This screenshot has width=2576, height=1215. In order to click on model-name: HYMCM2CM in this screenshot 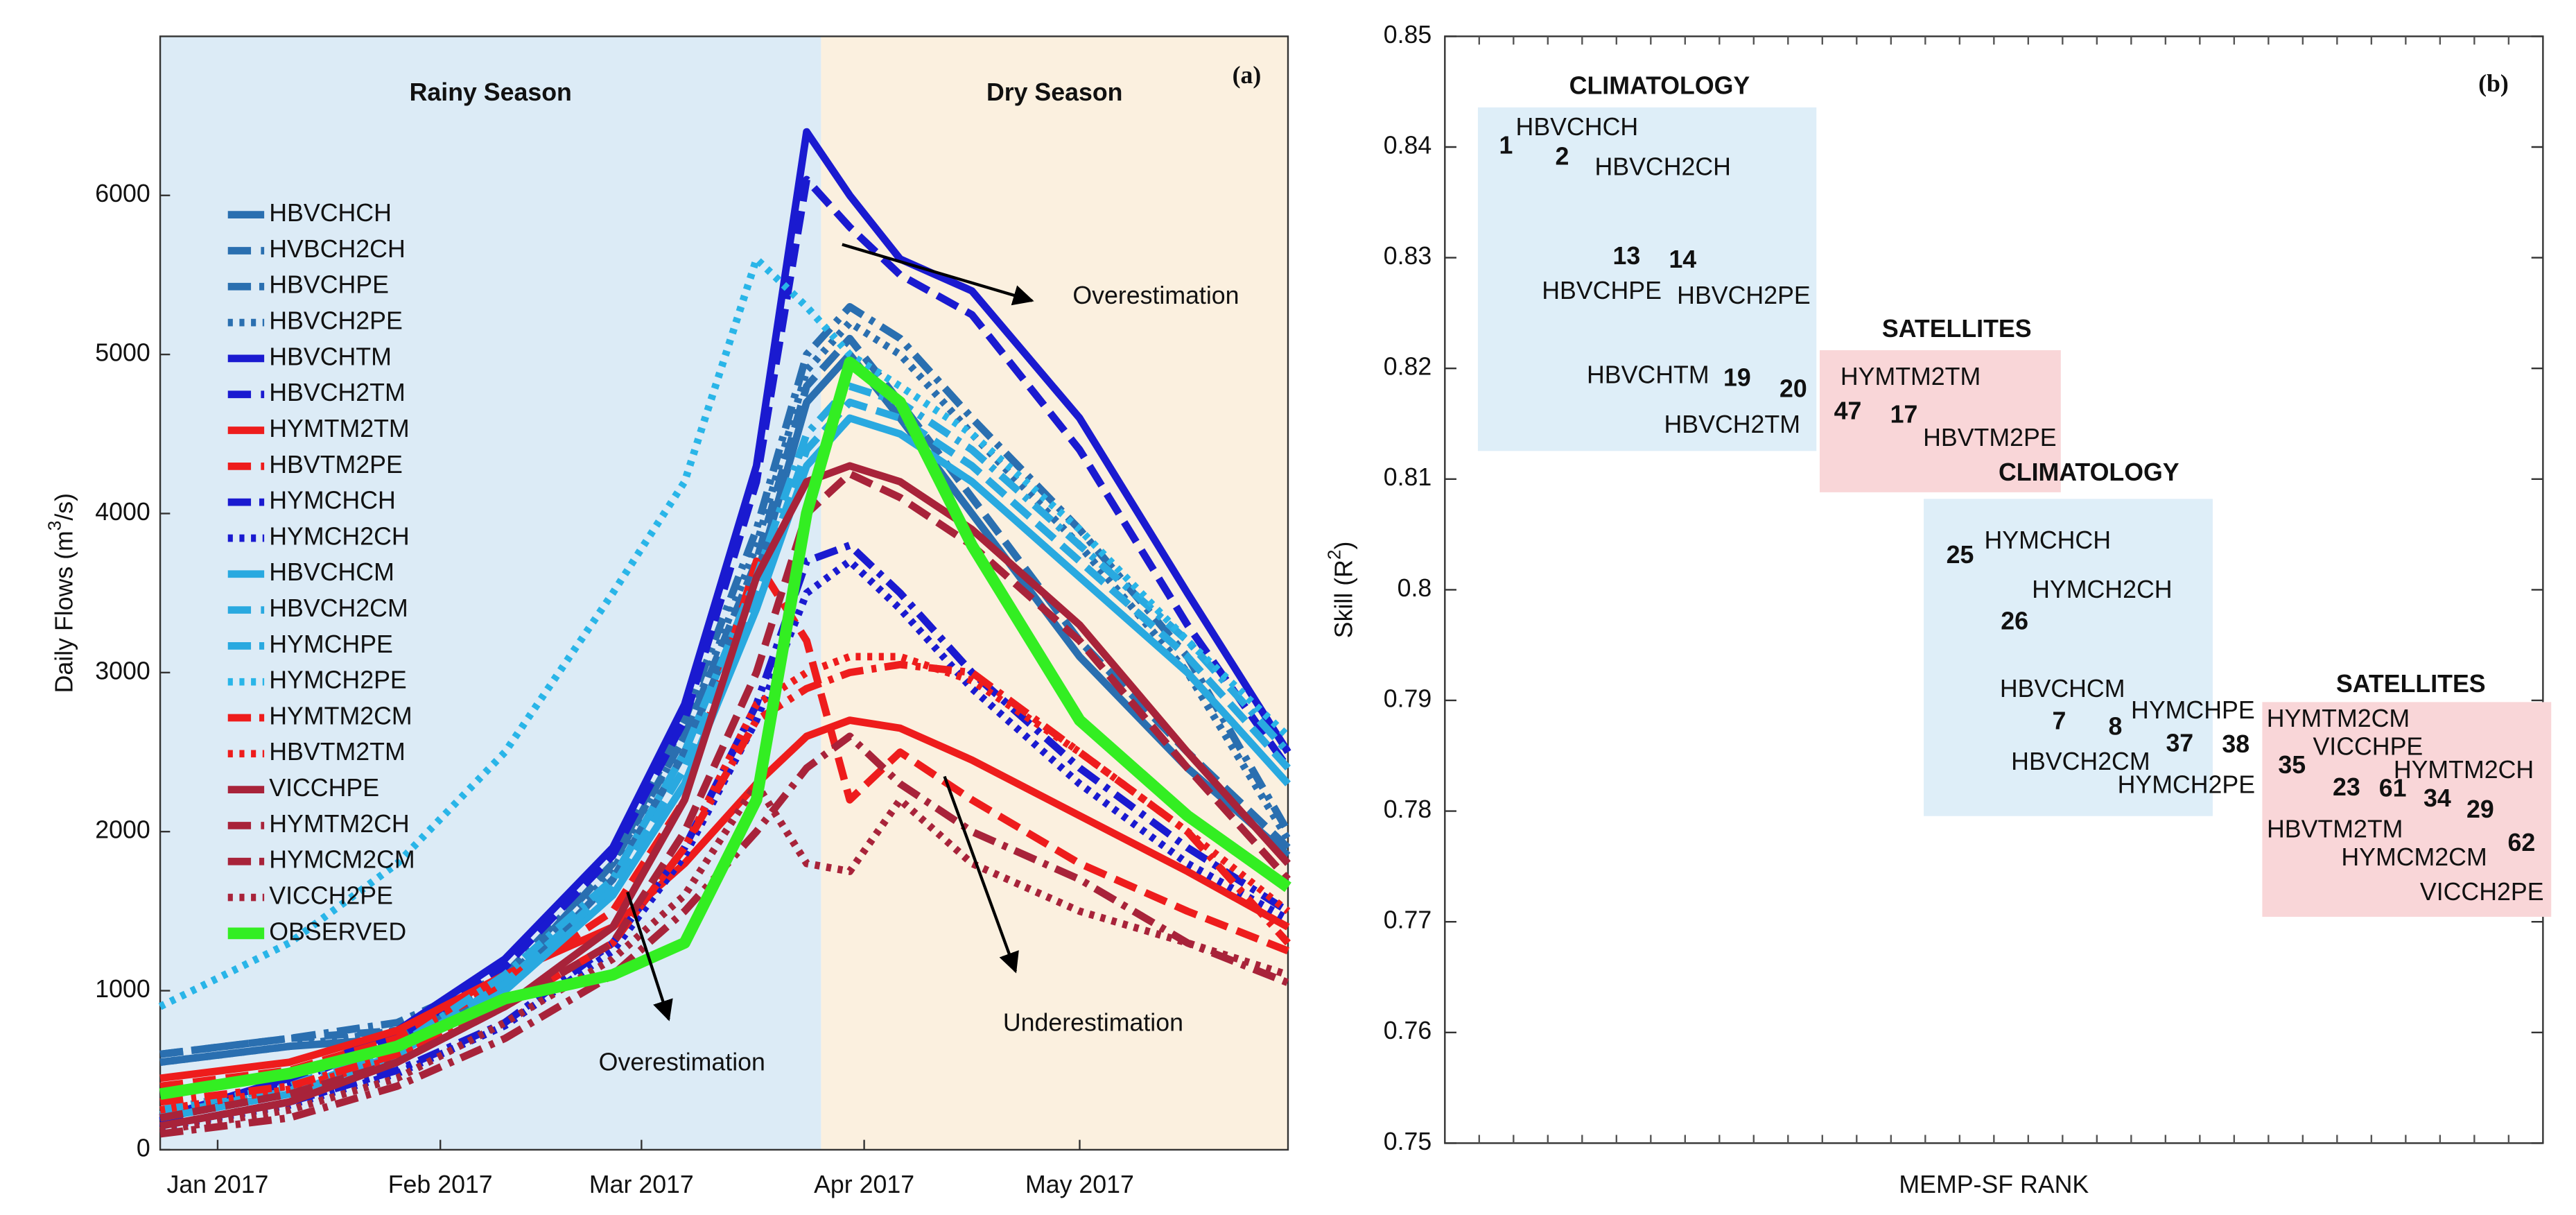, I will do `click(2414, 857)`.